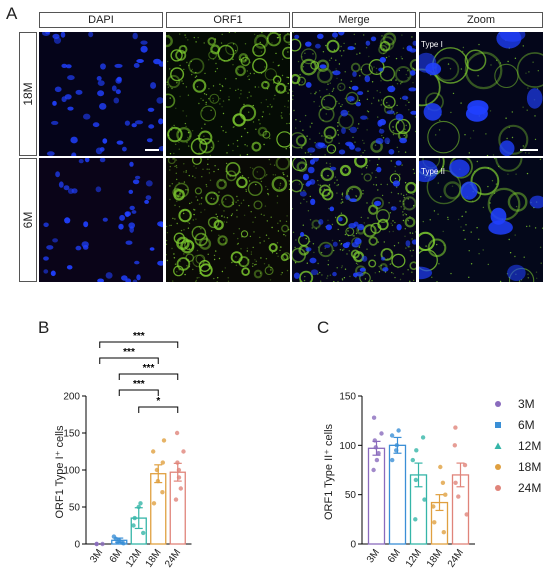  What do you see at coordinates (148, 376) in the screenshot?
I see `significance-bracket` at bounding box center [148, 376].